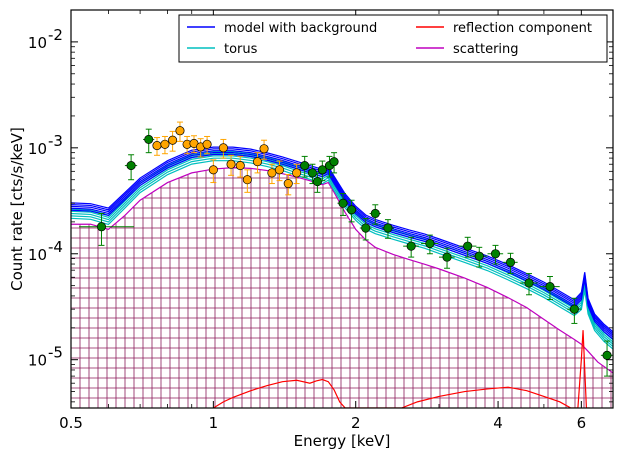 Image resolution: width=624 pixels, height=459 pixels. Describe the element at coordinates (582, 423) in the screenshot. I see `x-tick-label: 6` at that location.